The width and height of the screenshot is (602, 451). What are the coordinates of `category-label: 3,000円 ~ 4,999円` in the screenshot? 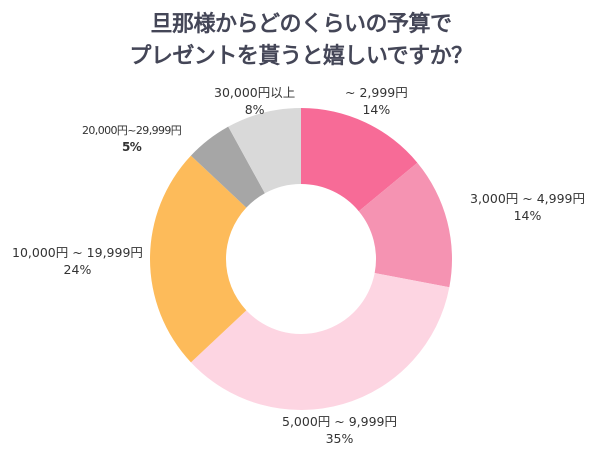 It's located at (527, 198).